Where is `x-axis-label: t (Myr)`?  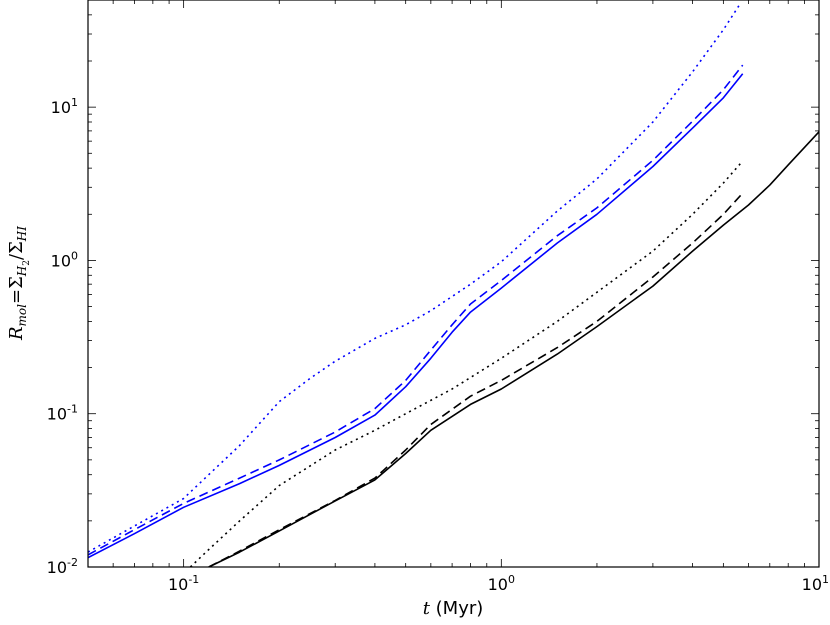 x-axis-label: t (Myr) is located at coordinates (453, 608).